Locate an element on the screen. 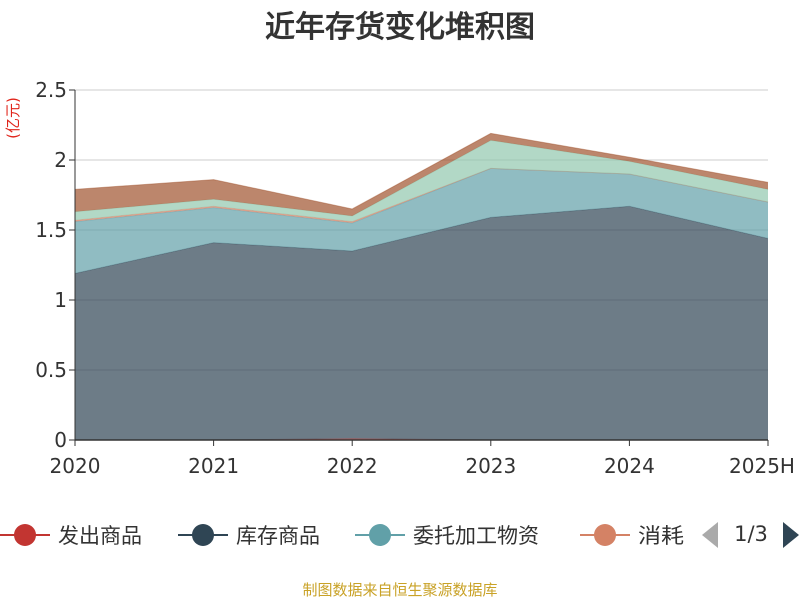 Image resolution: width=800 pixels, height=600 pixels. x-tick-label: 2022 is located at coordinates (352, 466).